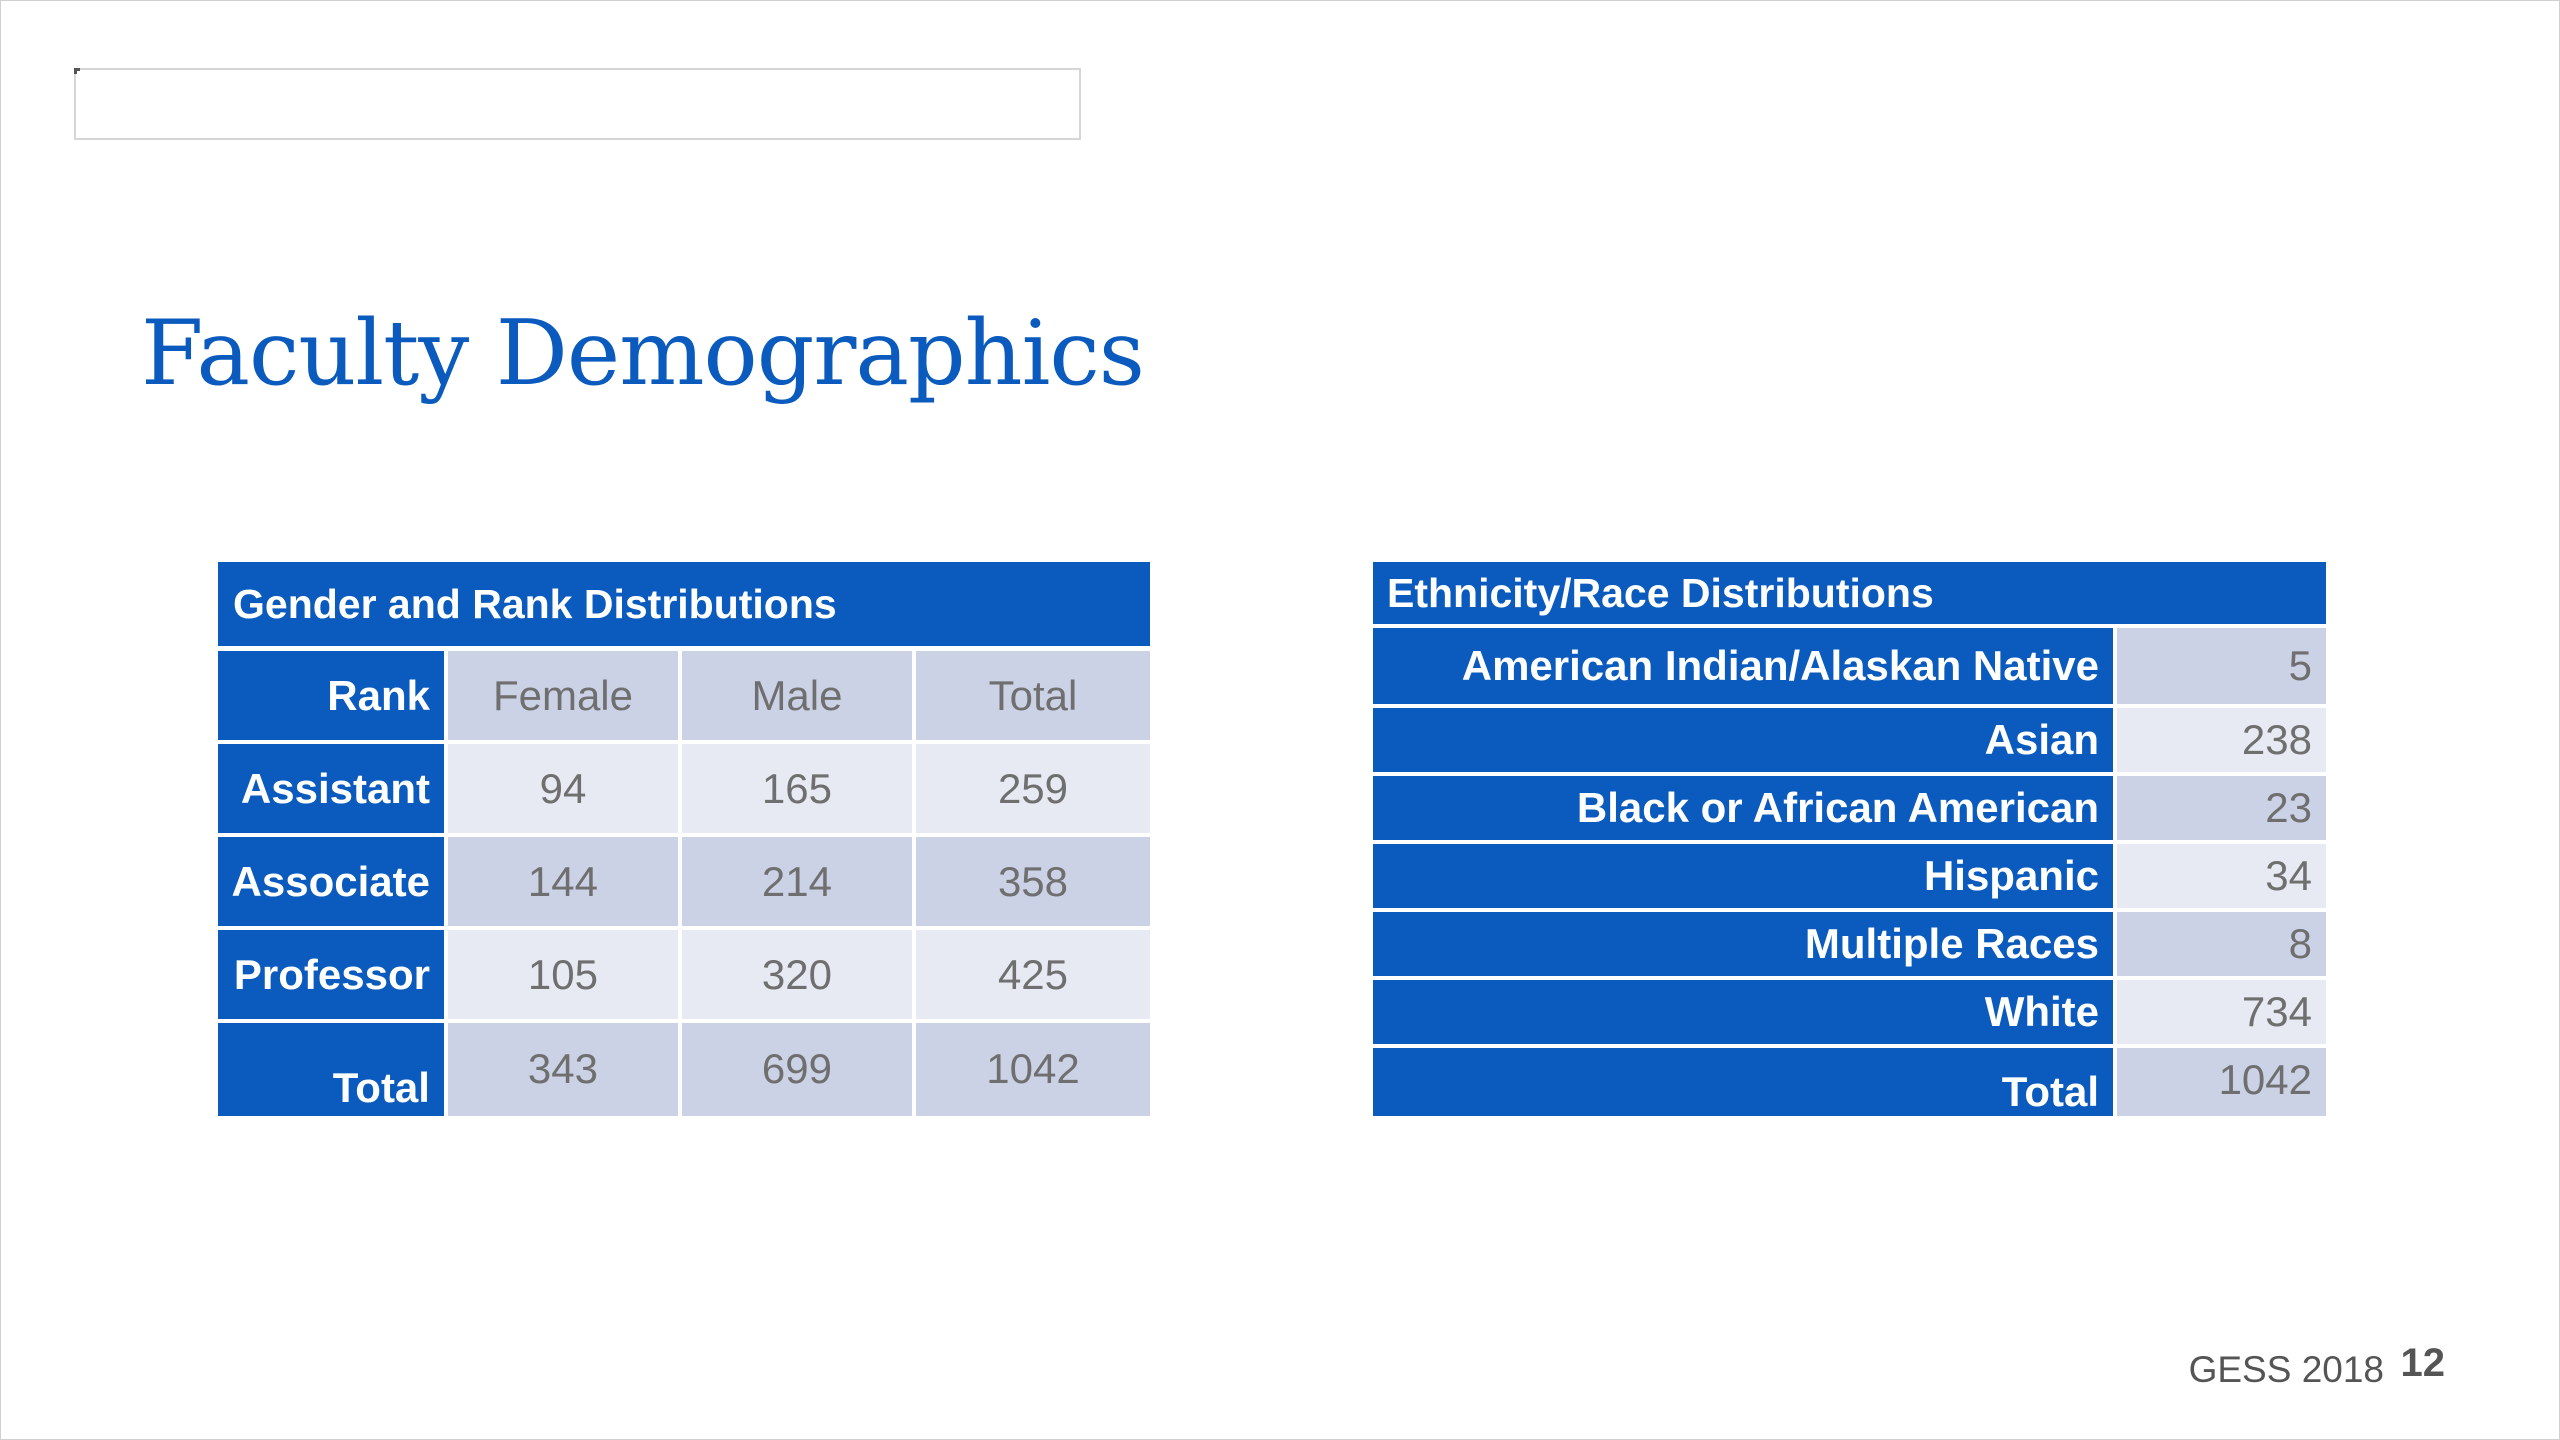 The image size is (2560, 1440). I want to click on cell-male: 320, so click(798, 976).